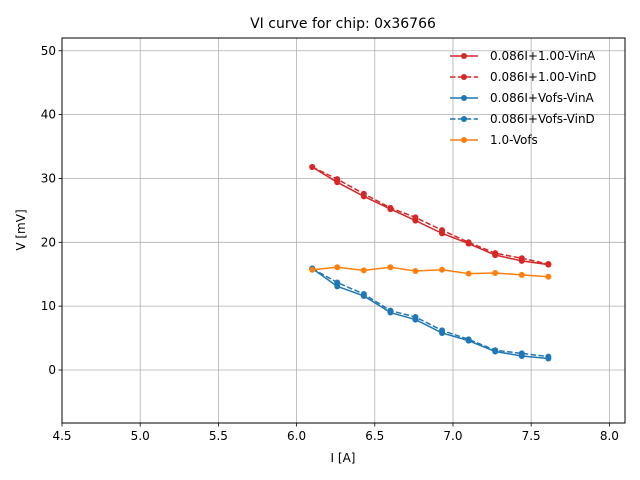 This screenshot has height=480, width=640. Describe the element at coordinates (343, 24) in the screenshot. I see `chart-title: VI curve for chip: 0x36766` at that location.